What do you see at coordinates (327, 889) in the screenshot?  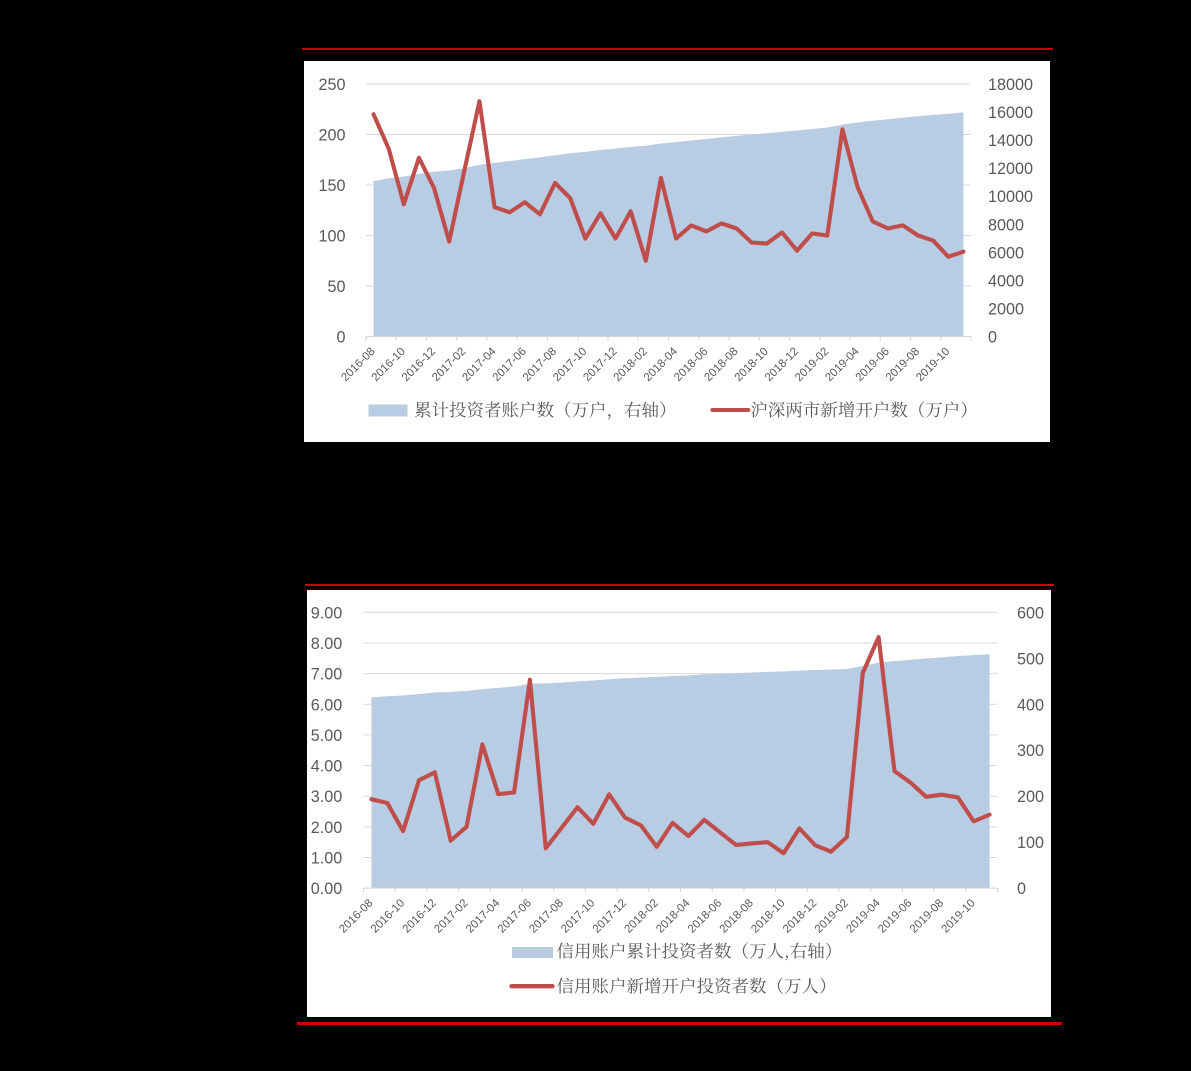 I see `svg-text: 0.00` at bounding box center [327, 889].